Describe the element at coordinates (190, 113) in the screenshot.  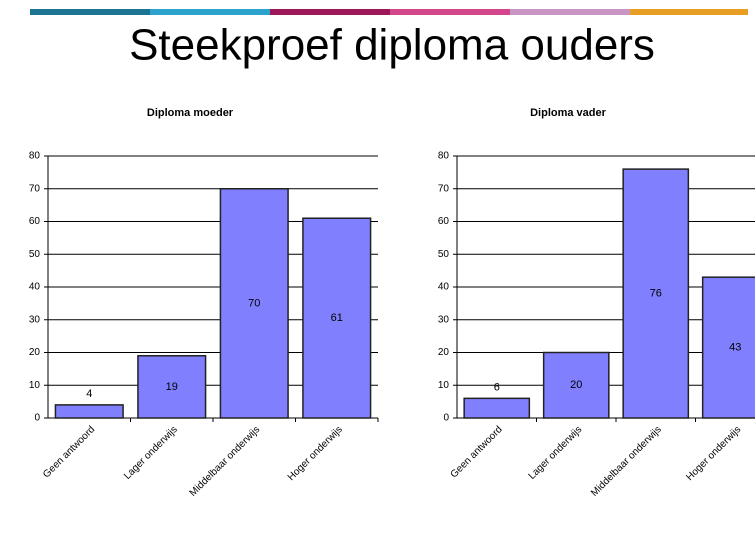
I see `chart-title: Diploma moeder` at that location.